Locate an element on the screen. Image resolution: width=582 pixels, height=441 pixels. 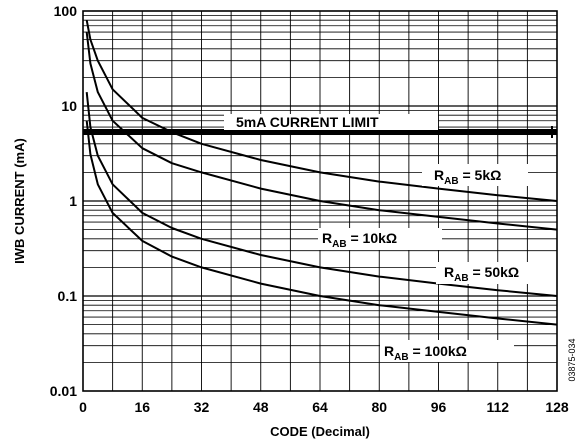
series-label-100k: RAB = 100kΩ is located at coordinates (425, 353).